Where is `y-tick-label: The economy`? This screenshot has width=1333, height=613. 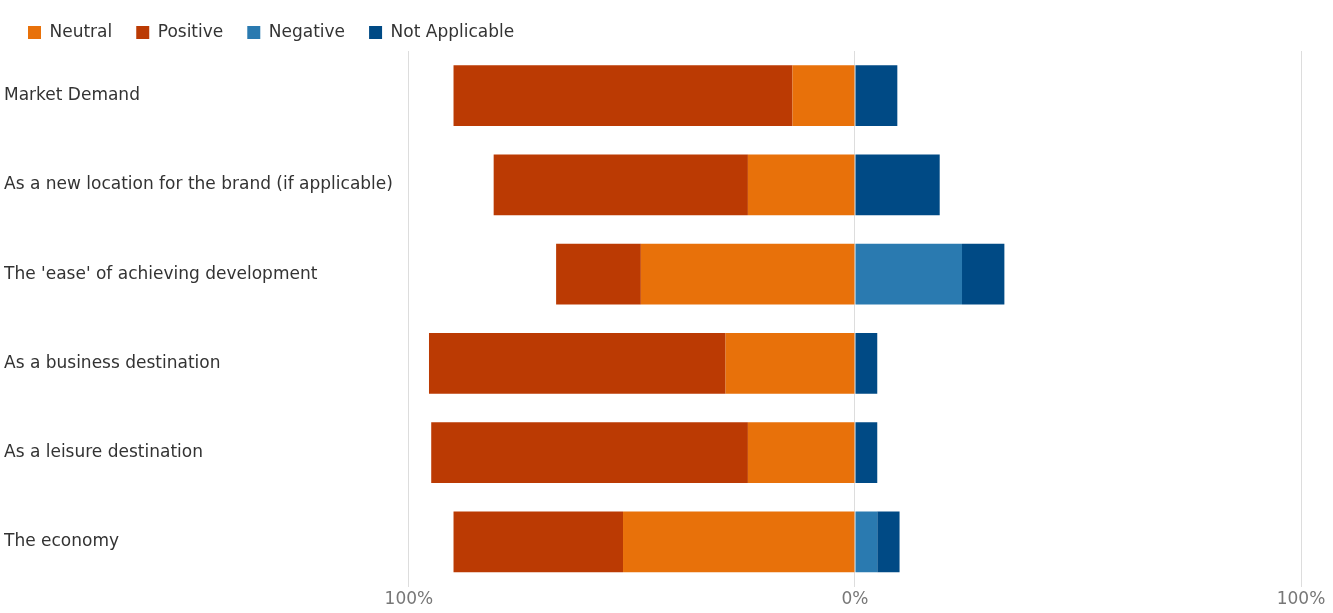
y-tick-label: The economy is located at coordinates (61, 540).